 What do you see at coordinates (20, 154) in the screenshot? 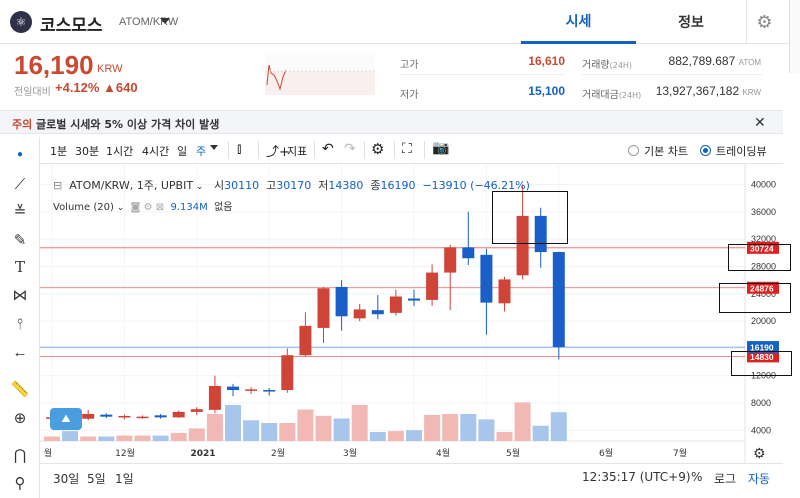
I see `crosshair-tool-icon: ●` at bounding box center [20, 154].